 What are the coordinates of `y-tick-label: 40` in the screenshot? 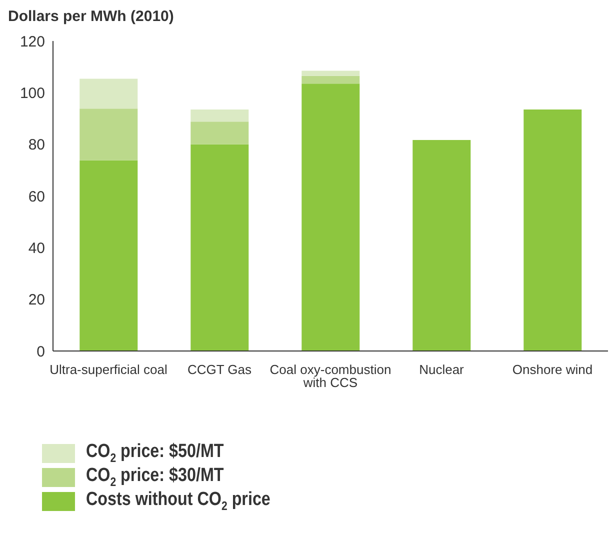 It's located at (36, 248).